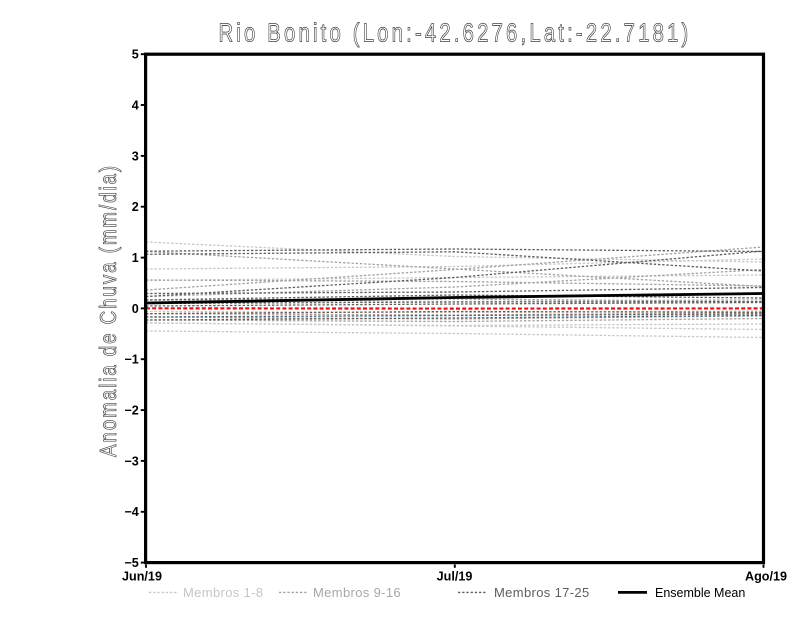 The image size is (800, 623). Describe the element at coordinates (700, 593) in the screenshot. I see `svg-text: Ensemble Mean` at that location.